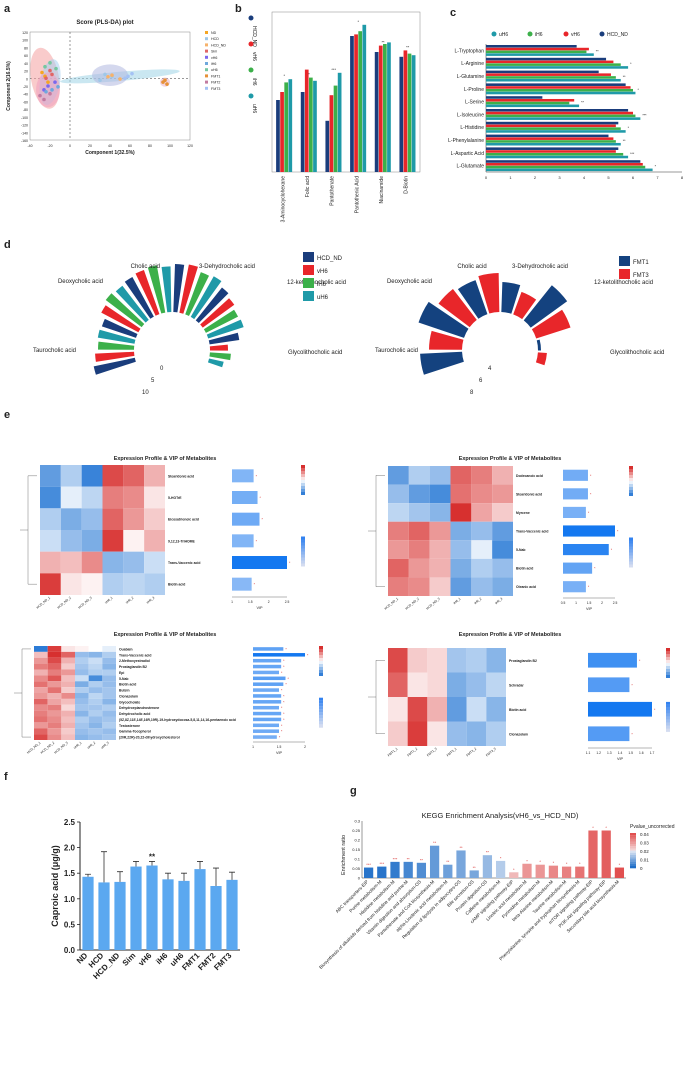 This screenshot has height=1080, width=685. Describe the element at coordinates (25, 41) in the screenshot. I see `a-ytick: 100` at that location.